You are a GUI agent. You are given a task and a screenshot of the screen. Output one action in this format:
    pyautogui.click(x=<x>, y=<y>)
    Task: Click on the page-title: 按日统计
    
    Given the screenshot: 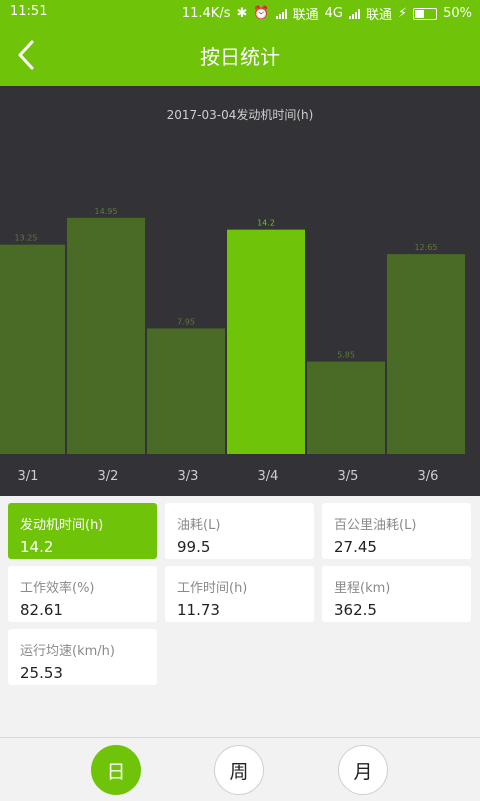 What is the action you would take?
    pyautogui.click(x=240, y=57)
    